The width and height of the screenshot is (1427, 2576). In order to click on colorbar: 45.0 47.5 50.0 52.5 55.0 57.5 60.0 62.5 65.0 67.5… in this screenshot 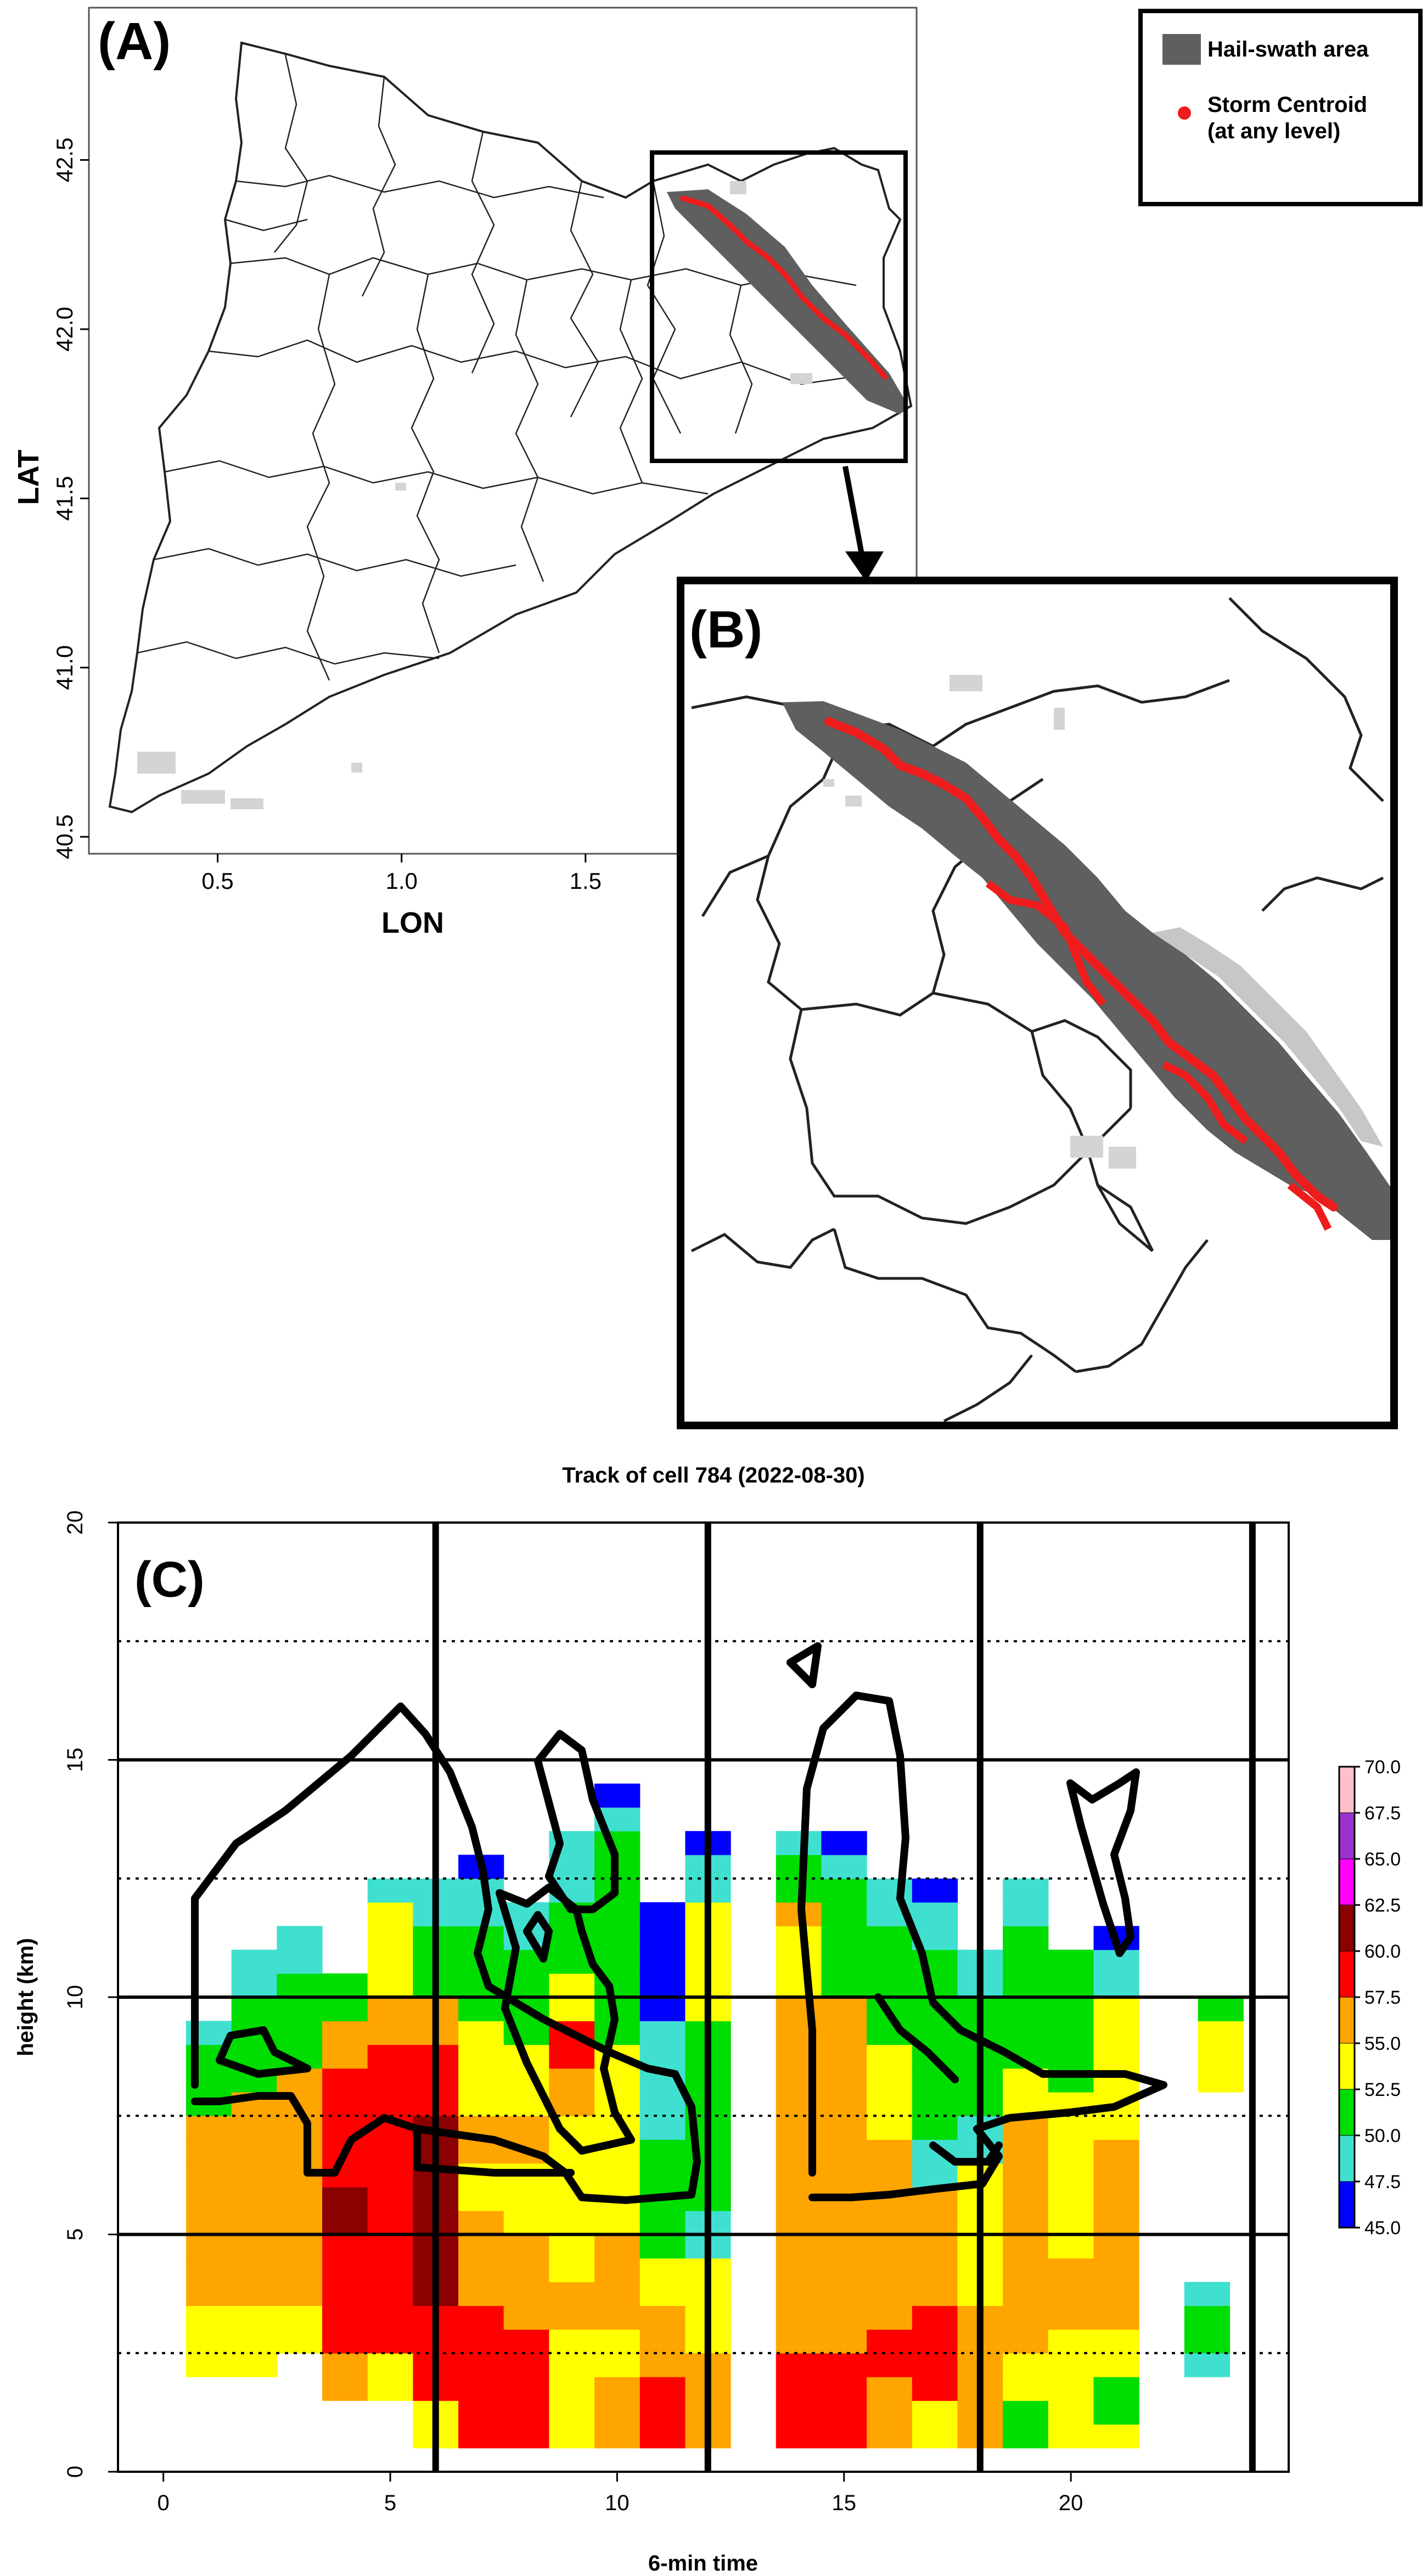, I will do `click(1369, 1998)`.